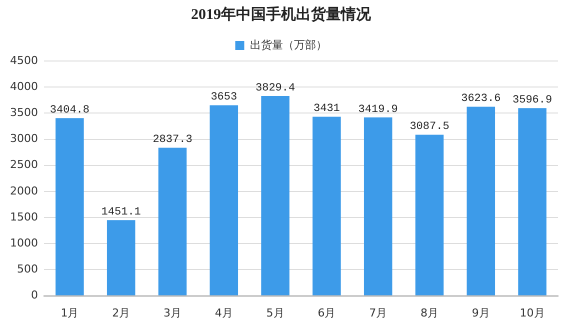 The image size is (576, 327). Describe the element at coordinates (24, 86) in the screenshot. I see `y-tick-label: 4000` at that location.